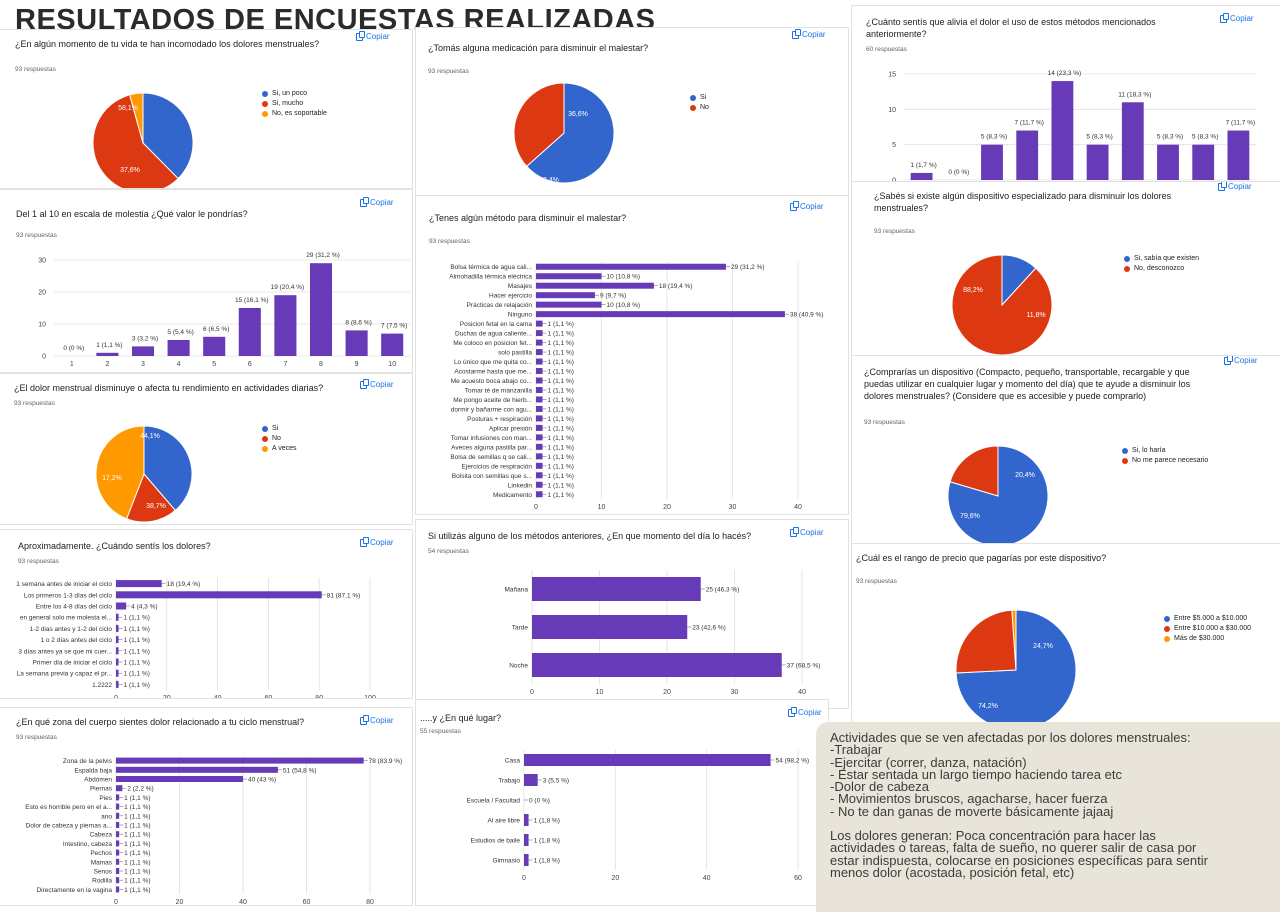 The height and width of the screenshot is (912, 1280). Describe the element at coordinates (578, 114) in the screenshot. I see `slice-label: 36,6%` at that location.